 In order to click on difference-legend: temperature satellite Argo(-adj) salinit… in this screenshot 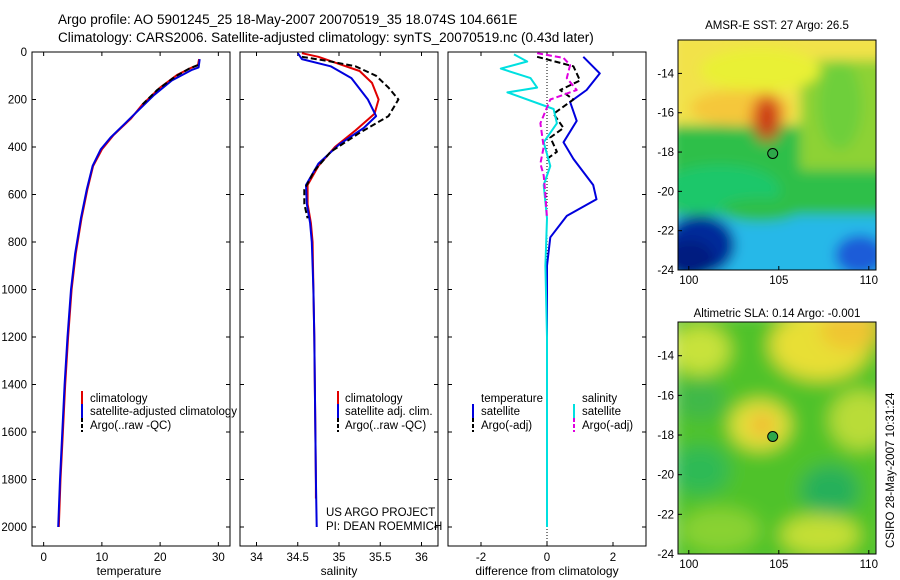, I will do `click(552, 412)`.